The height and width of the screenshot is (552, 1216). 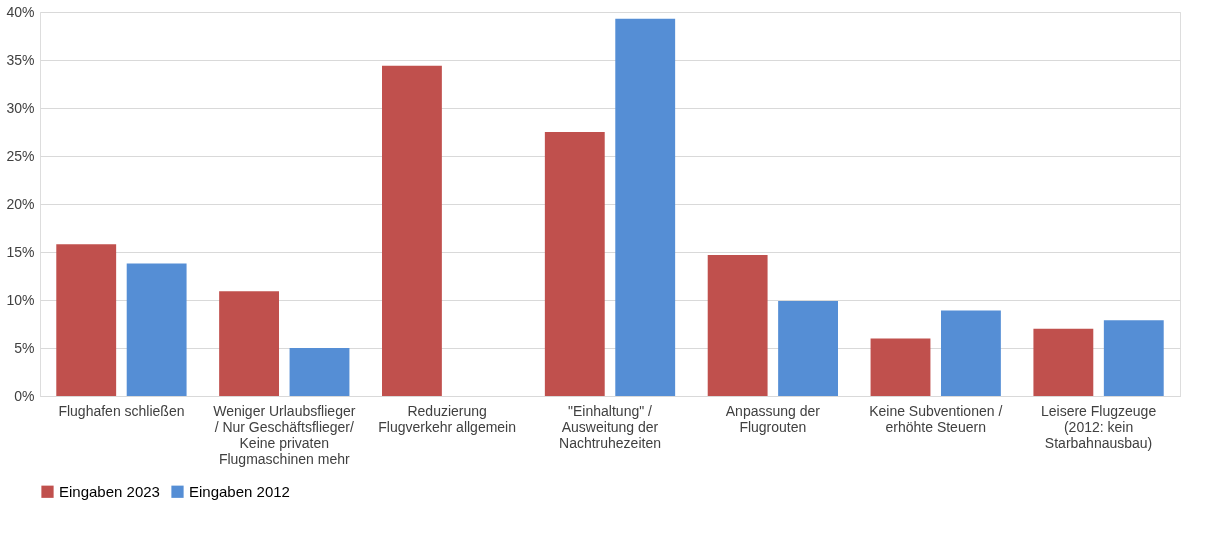 I want to click on y-tick-label: 35%, so click(x=20, y=59).